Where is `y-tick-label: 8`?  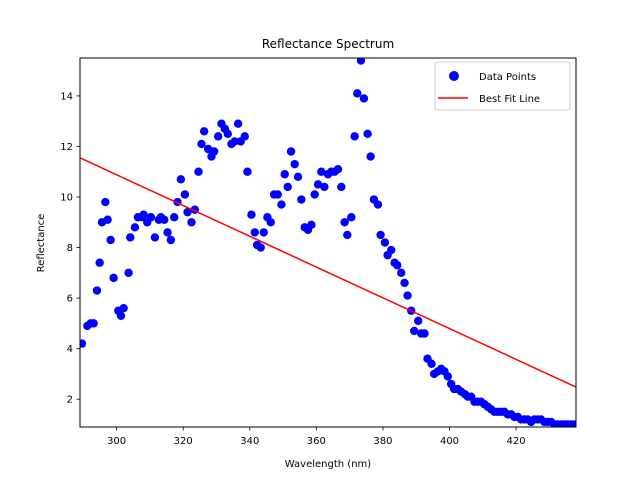
y-tick-label: 8 is located at coordinates (70, 248).